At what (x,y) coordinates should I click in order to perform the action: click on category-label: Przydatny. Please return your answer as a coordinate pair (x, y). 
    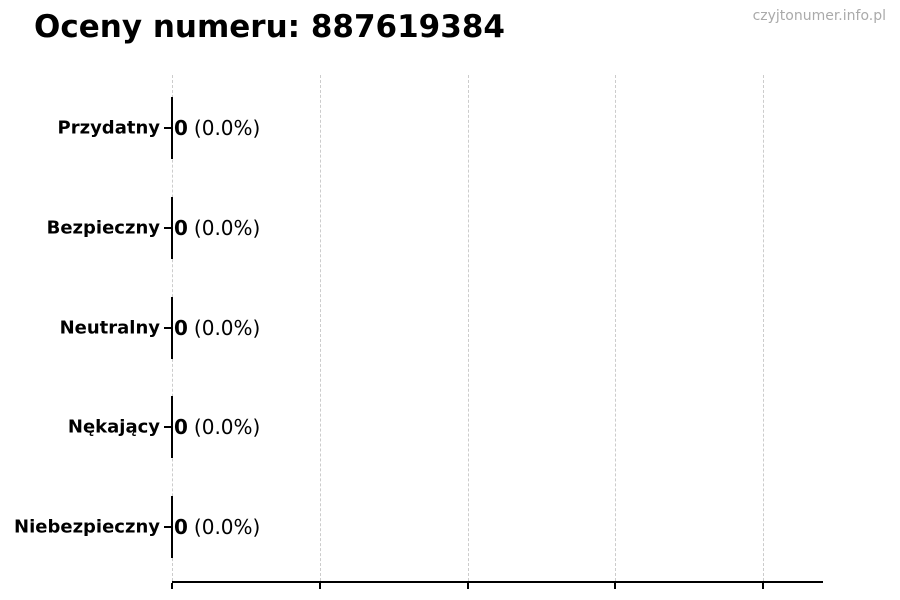
    Looking at the image, I should click on (108, 128).